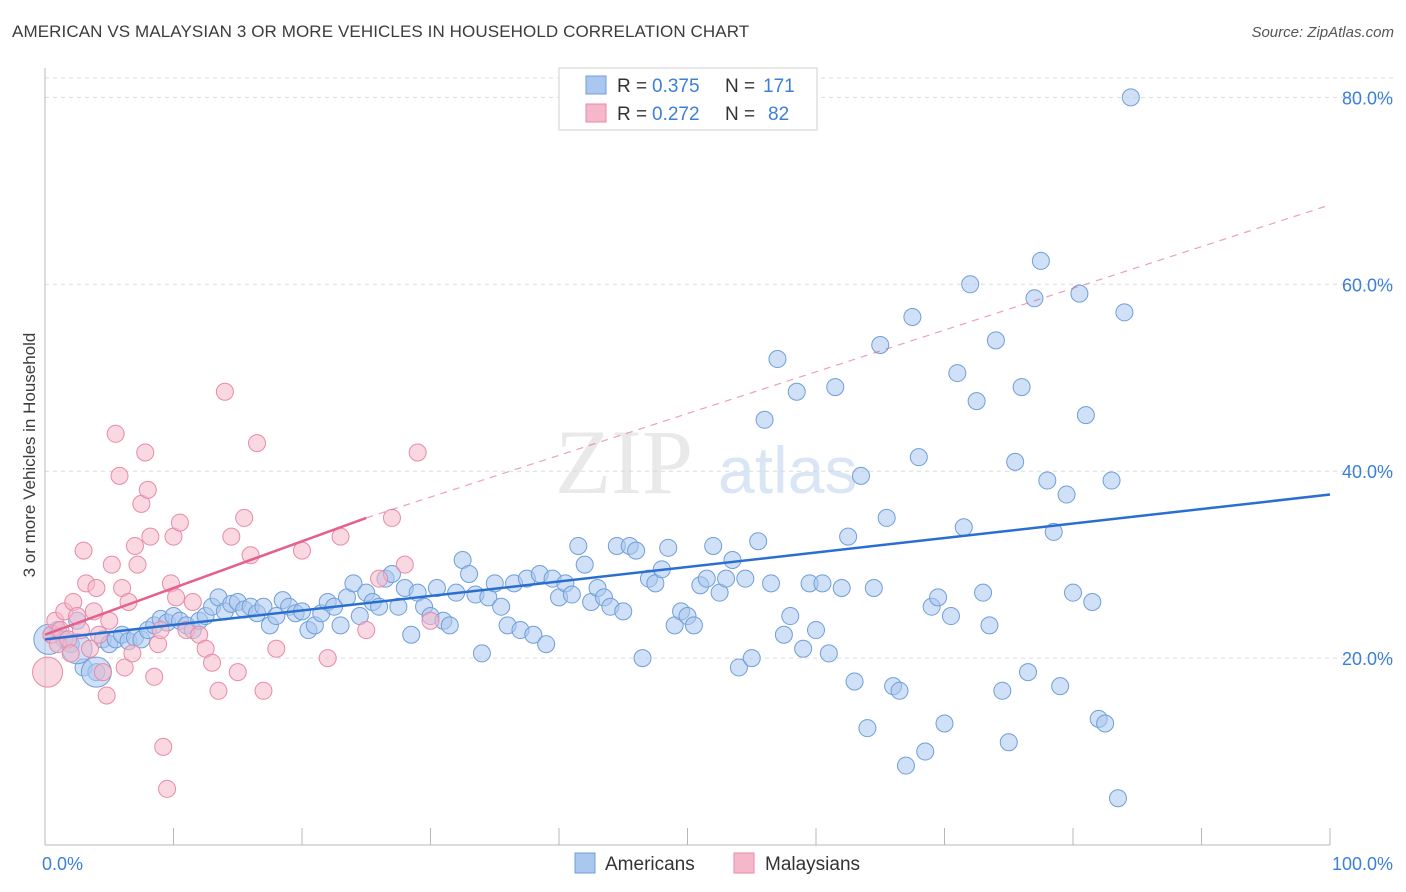 Image resolution: width=1406 pixels, height=892 pixels. What do you see at coordinates (1367, 472) in the screenshot?
I see `y-tick-label: 40.0%` at bounding box center [1367, 472].